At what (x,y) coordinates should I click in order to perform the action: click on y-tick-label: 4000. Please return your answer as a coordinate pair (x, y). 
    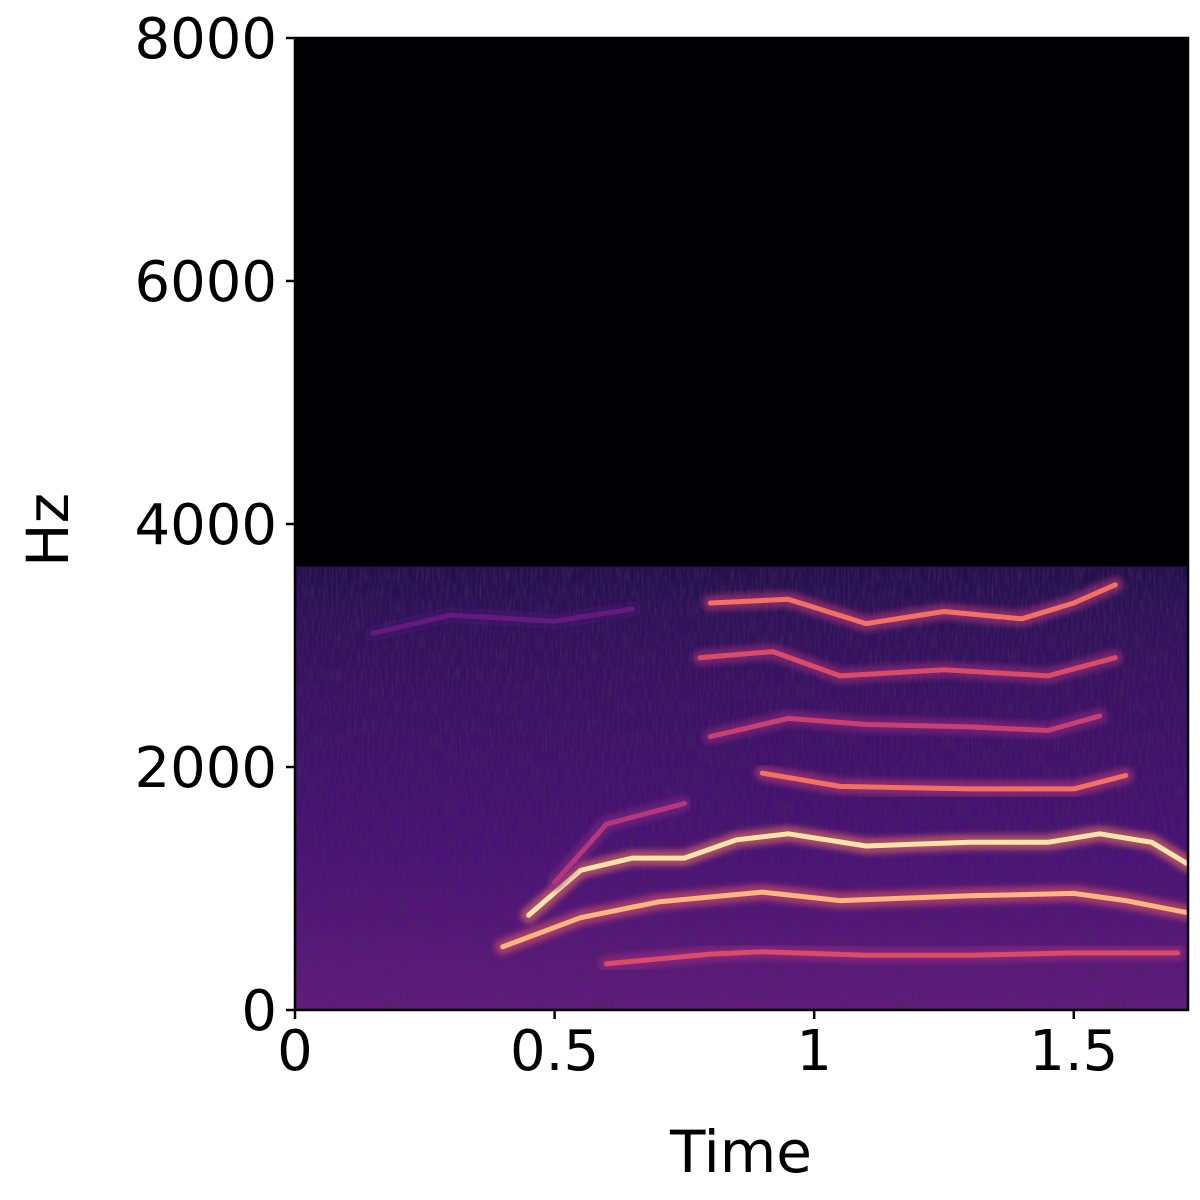
    Looking at the image, I should click on (205, 525).